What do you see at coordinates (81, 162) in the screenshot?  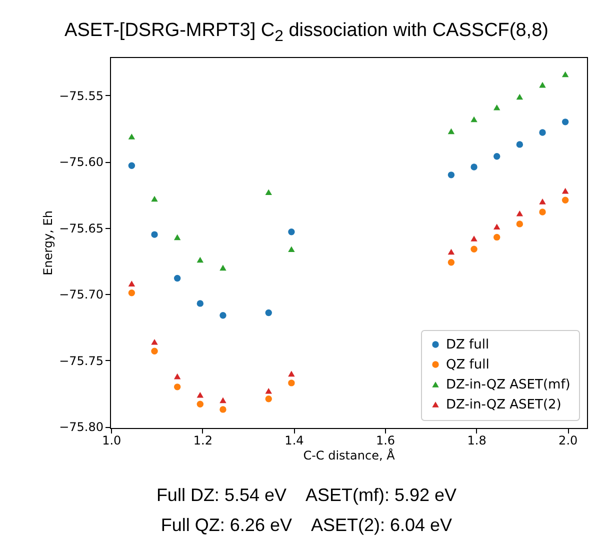 I see `y-tick-label: −75.60` at bounding box center [81, 162].